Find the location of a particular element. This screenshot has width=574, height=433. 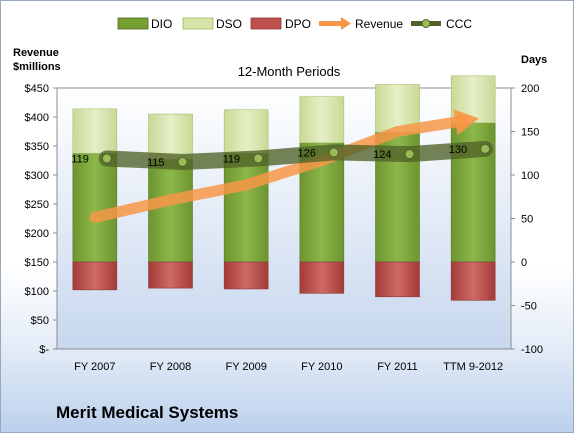

right-axis-tick-label: 50 is located at coordinates (527, 220).